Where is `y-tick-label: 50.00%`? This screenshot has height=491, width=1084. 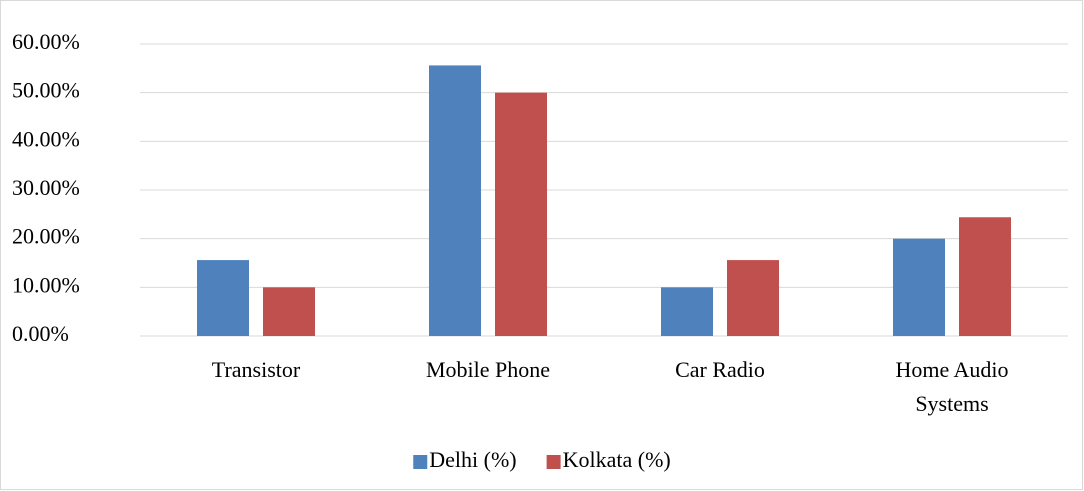
y-tick-label: 50.00% is located at coordinates (46, 90).